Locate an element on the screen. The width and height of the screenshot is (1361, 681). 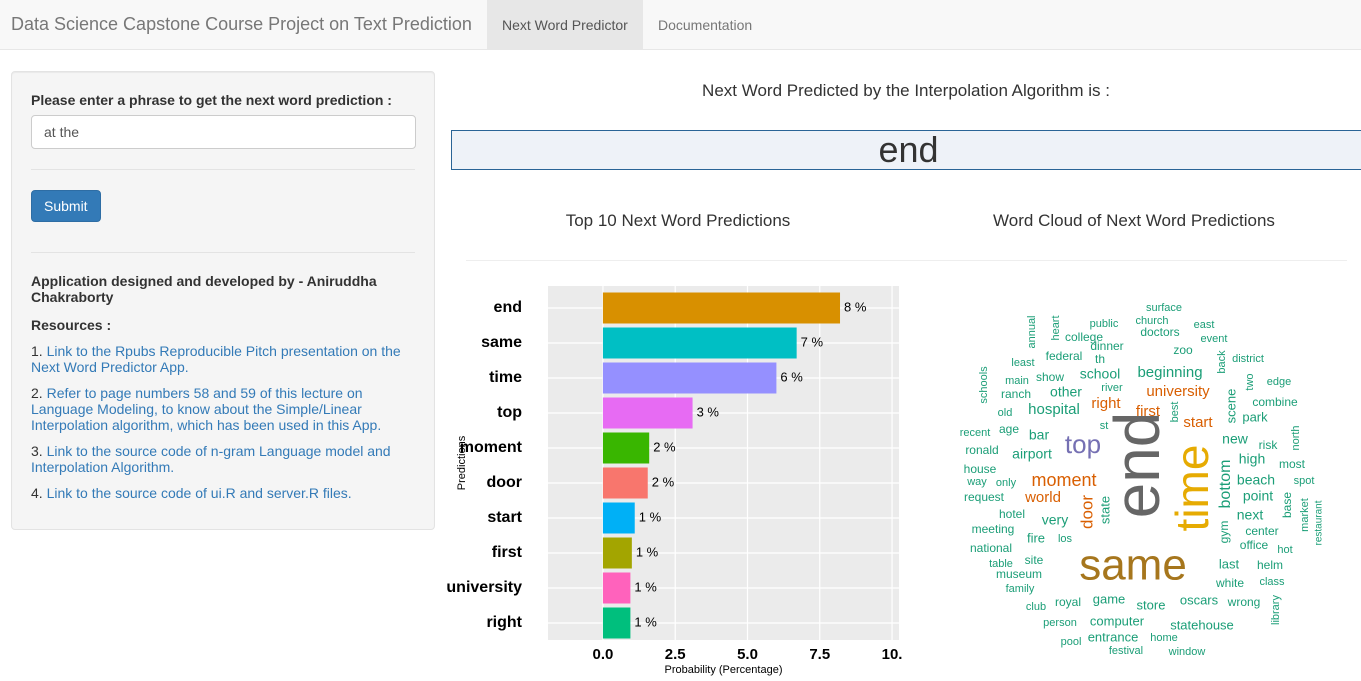
cloud-word: last is located at coordinates (1229, 563).